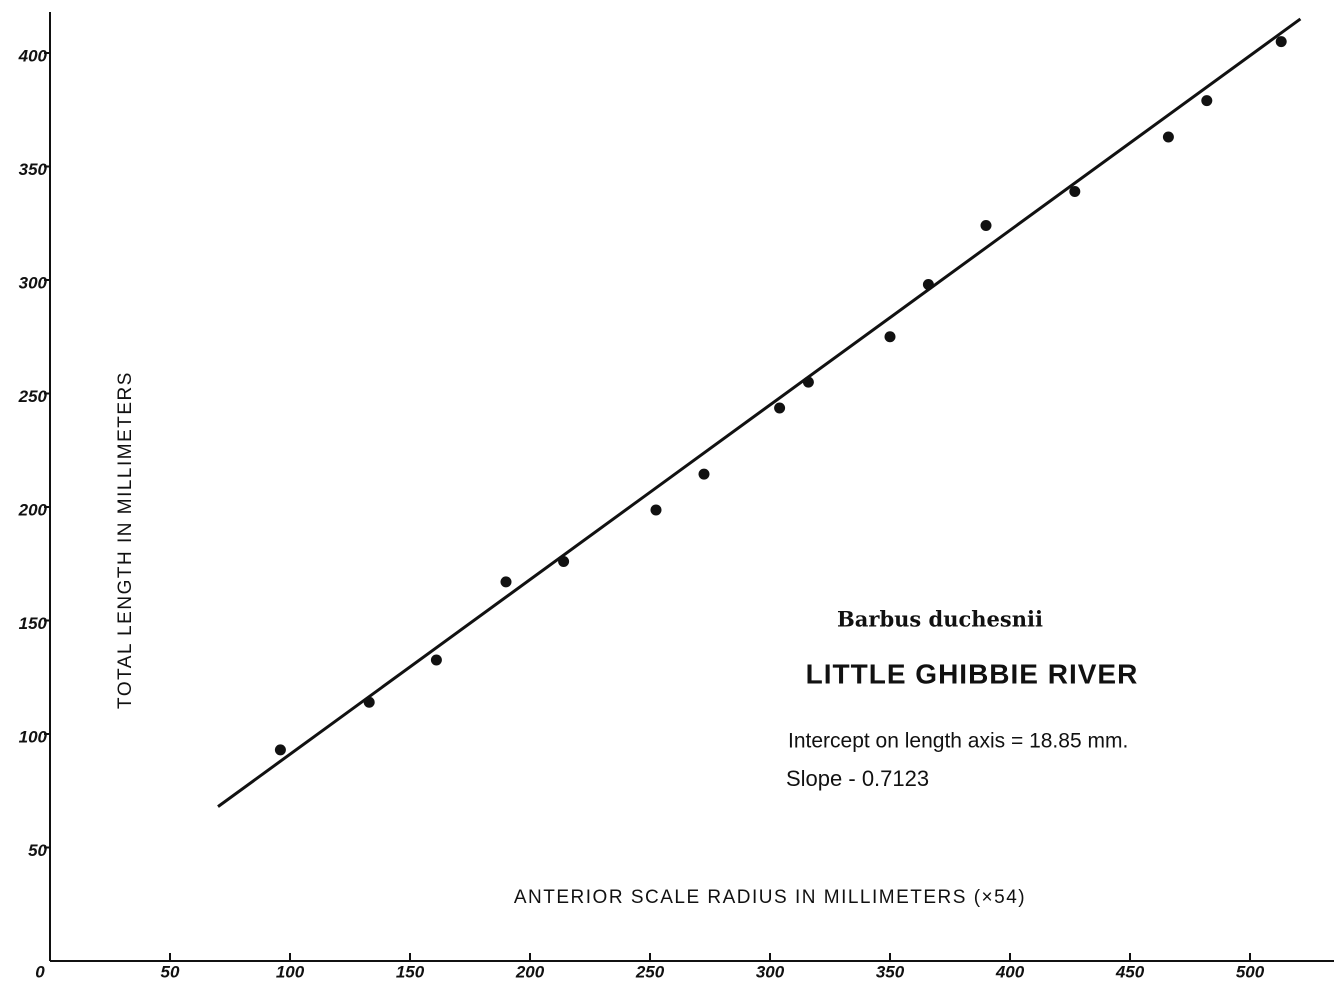  Describe the element at coordinates (290, 971) in the screenshot. I see `x-tick-label: 100` at that location.